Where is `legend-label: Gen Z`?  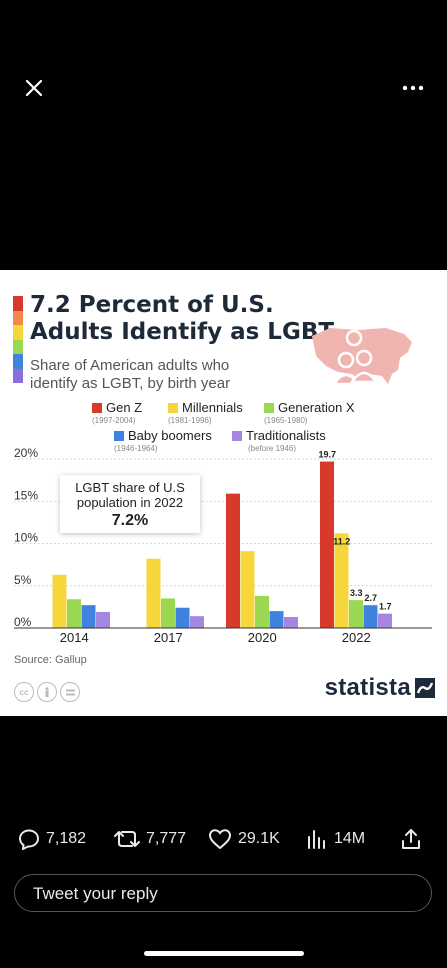
legend-label: Gen Z is located at coordinates (124, 407).